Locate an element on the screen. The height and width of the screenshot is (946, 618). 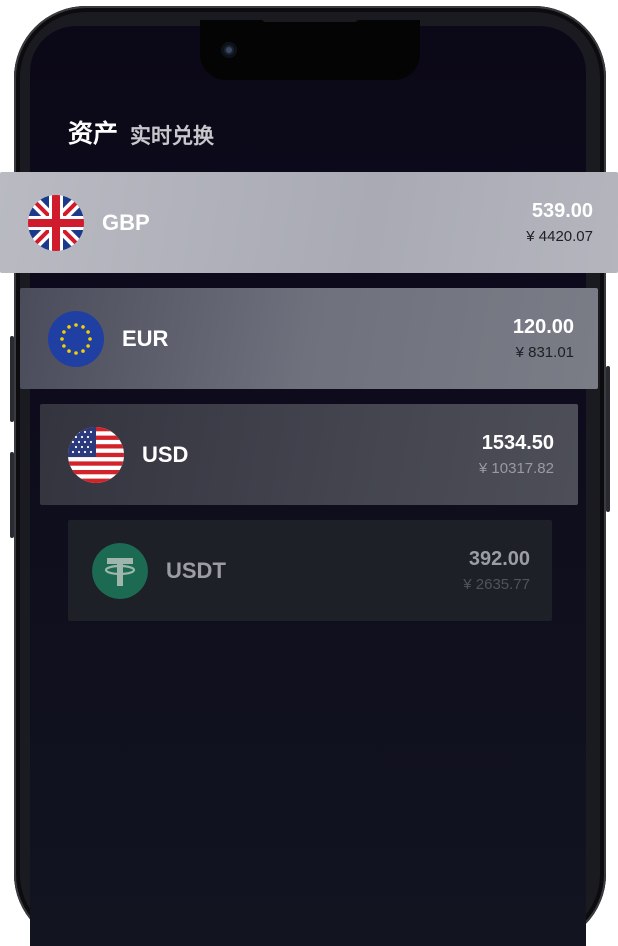
asset-cny-value: ¥ 831.01 is located at coordinates (544, 352).